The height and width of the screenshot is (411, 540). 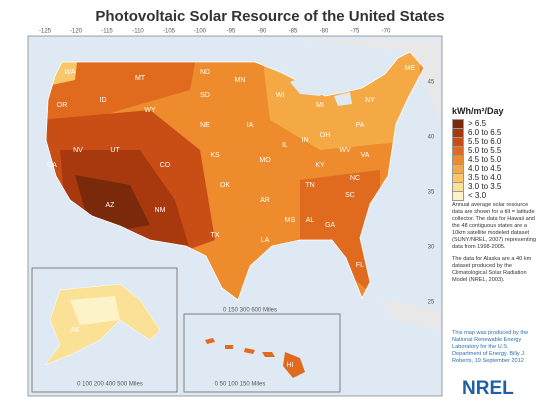 What do you see at coordinates (75, 330) in the screenshot?
I see `state-label: AK` at bounding box center [75, 330].